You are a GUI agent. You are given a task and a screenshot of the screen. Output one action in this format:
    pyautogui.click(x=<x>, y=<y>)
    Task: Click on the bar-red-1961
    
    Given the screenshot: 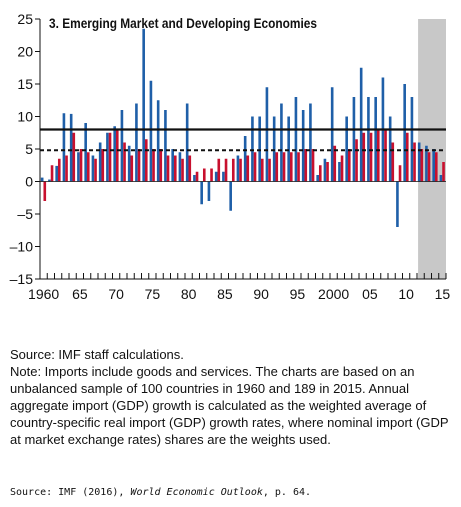 What is the action you would take?
    pyautogui.click(x=52, y=173)
    